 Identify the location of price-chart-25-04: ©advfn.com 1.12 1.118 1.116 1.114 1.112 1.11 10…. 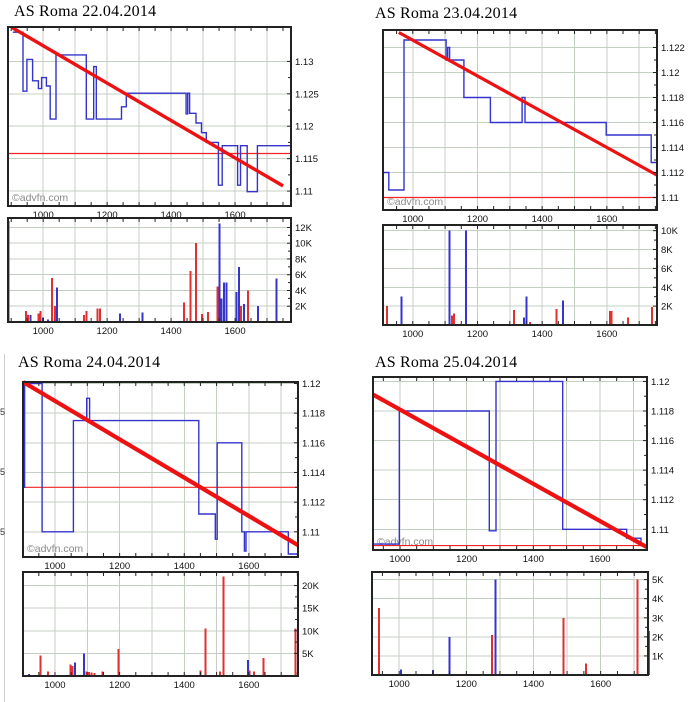
(523, 470).